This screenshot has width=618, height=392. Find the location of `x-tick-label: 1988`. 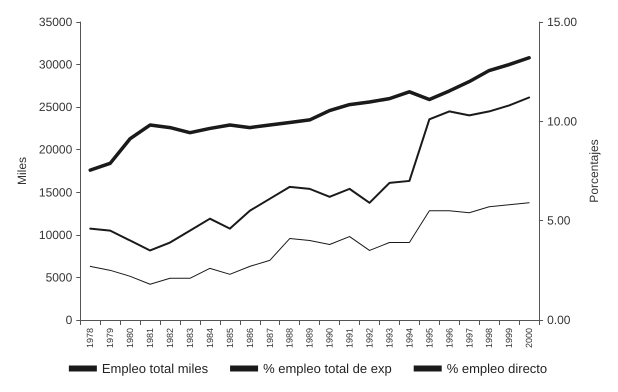

x-tick-label: 1988 is located at coordinates (289, 338).